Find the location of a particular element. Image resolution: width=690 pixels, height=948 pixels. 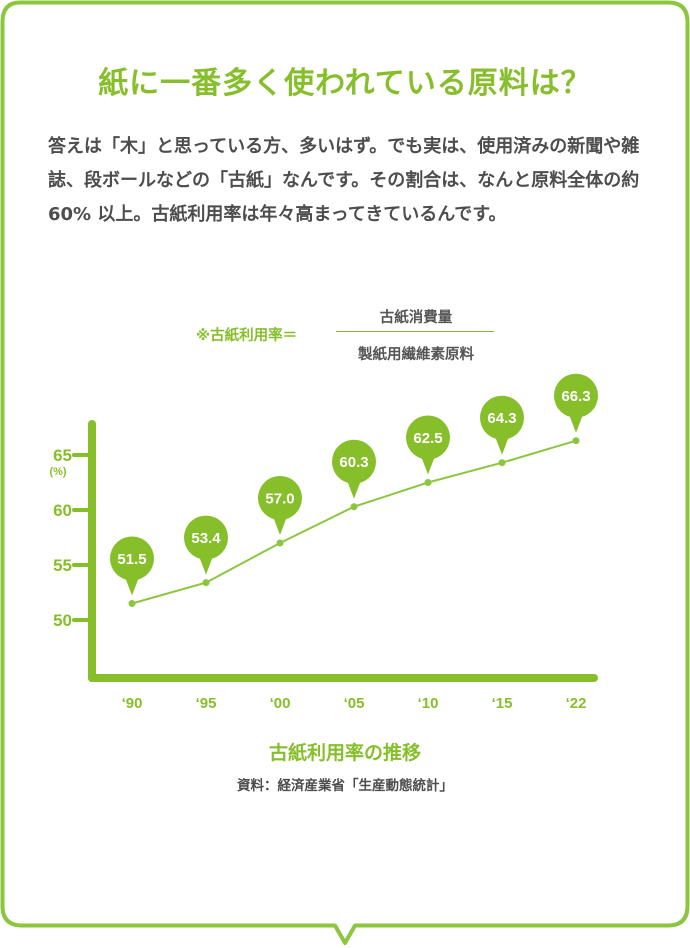

y-tick-label: 50 is located at coordinates (62, 620).